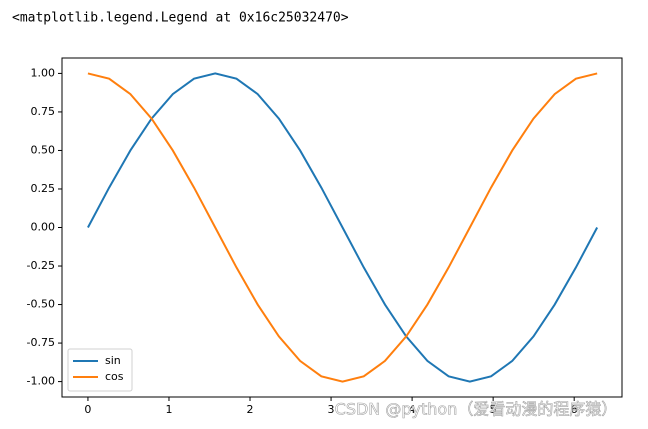 The width and height of the screenshot is (648, 429). I want to click on x-tick-label: 5, so click(493, 409).